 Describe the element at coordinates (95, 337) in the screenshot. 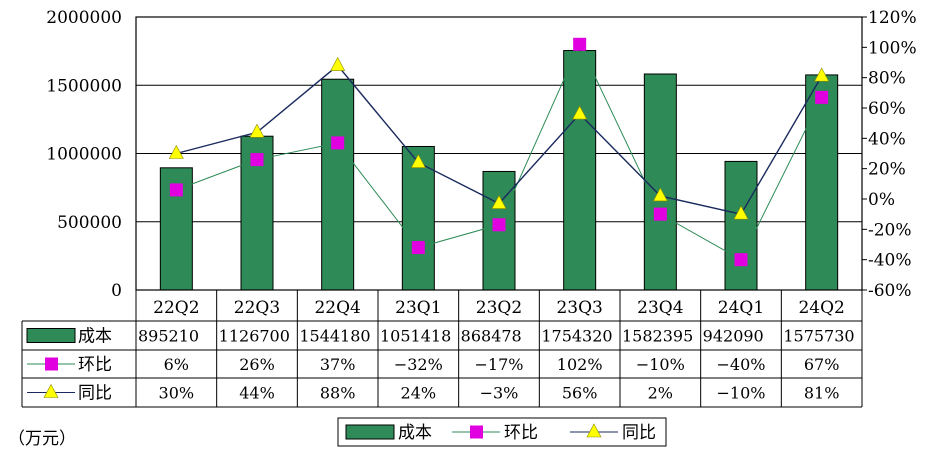

I see `table-row-label: 成本` at that location.